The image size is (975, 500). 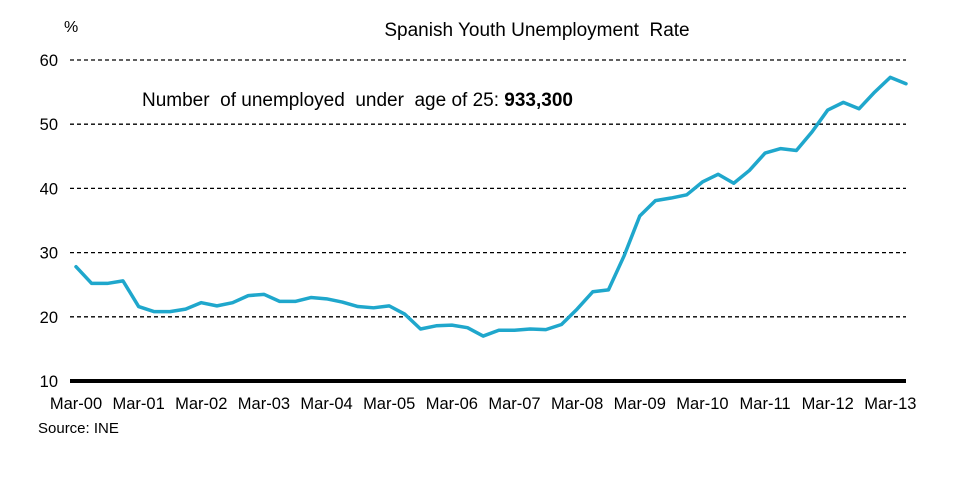 What do you see at coordinates (71, 27) in the screenshot?
I see `y-axis-unit-label: %` at bounding box center [71, 27].